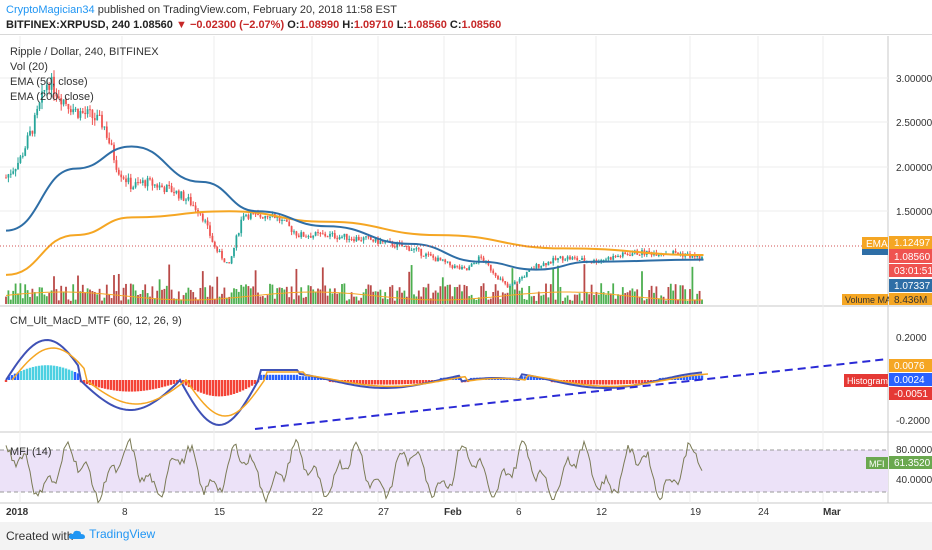  Describe the element at coordinates (914, 168) in the screenshot. I see `price-tick-2: 2.00000` at that location.